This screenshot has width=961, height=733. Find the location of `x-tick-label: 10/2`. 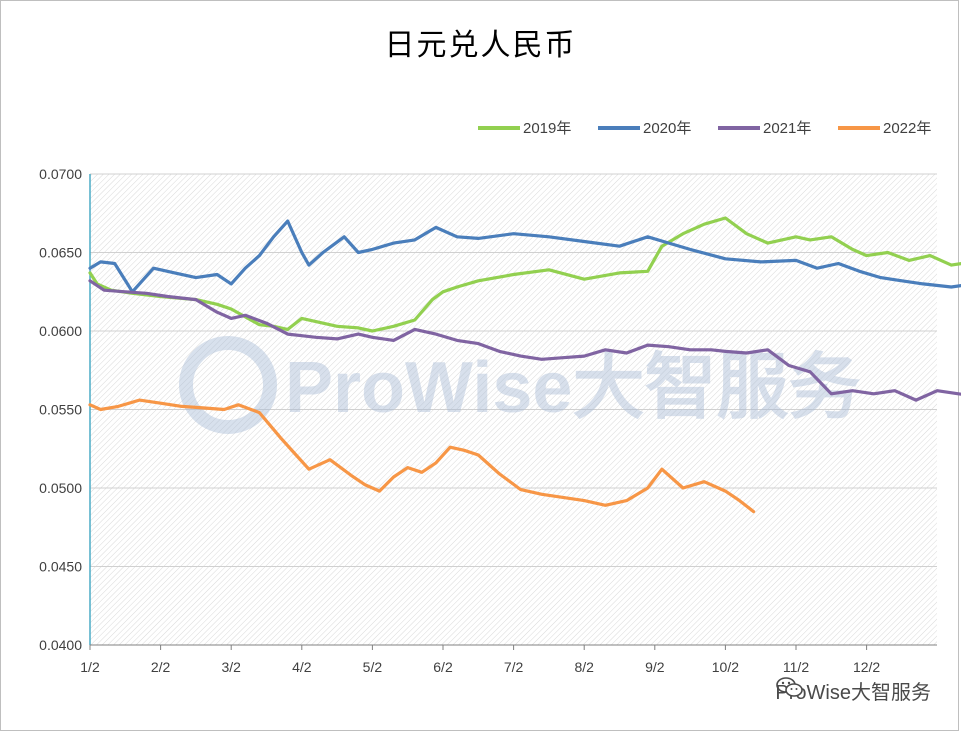

x-tick-label: 10/2 is located at coordinates (725, 667).